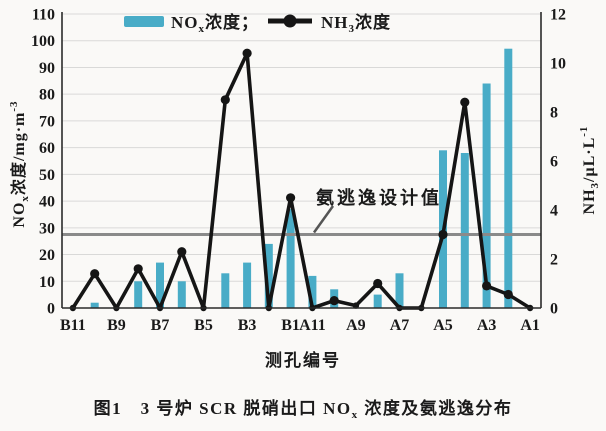  I want to click on right-tick-label: 6, so click(554, 162).